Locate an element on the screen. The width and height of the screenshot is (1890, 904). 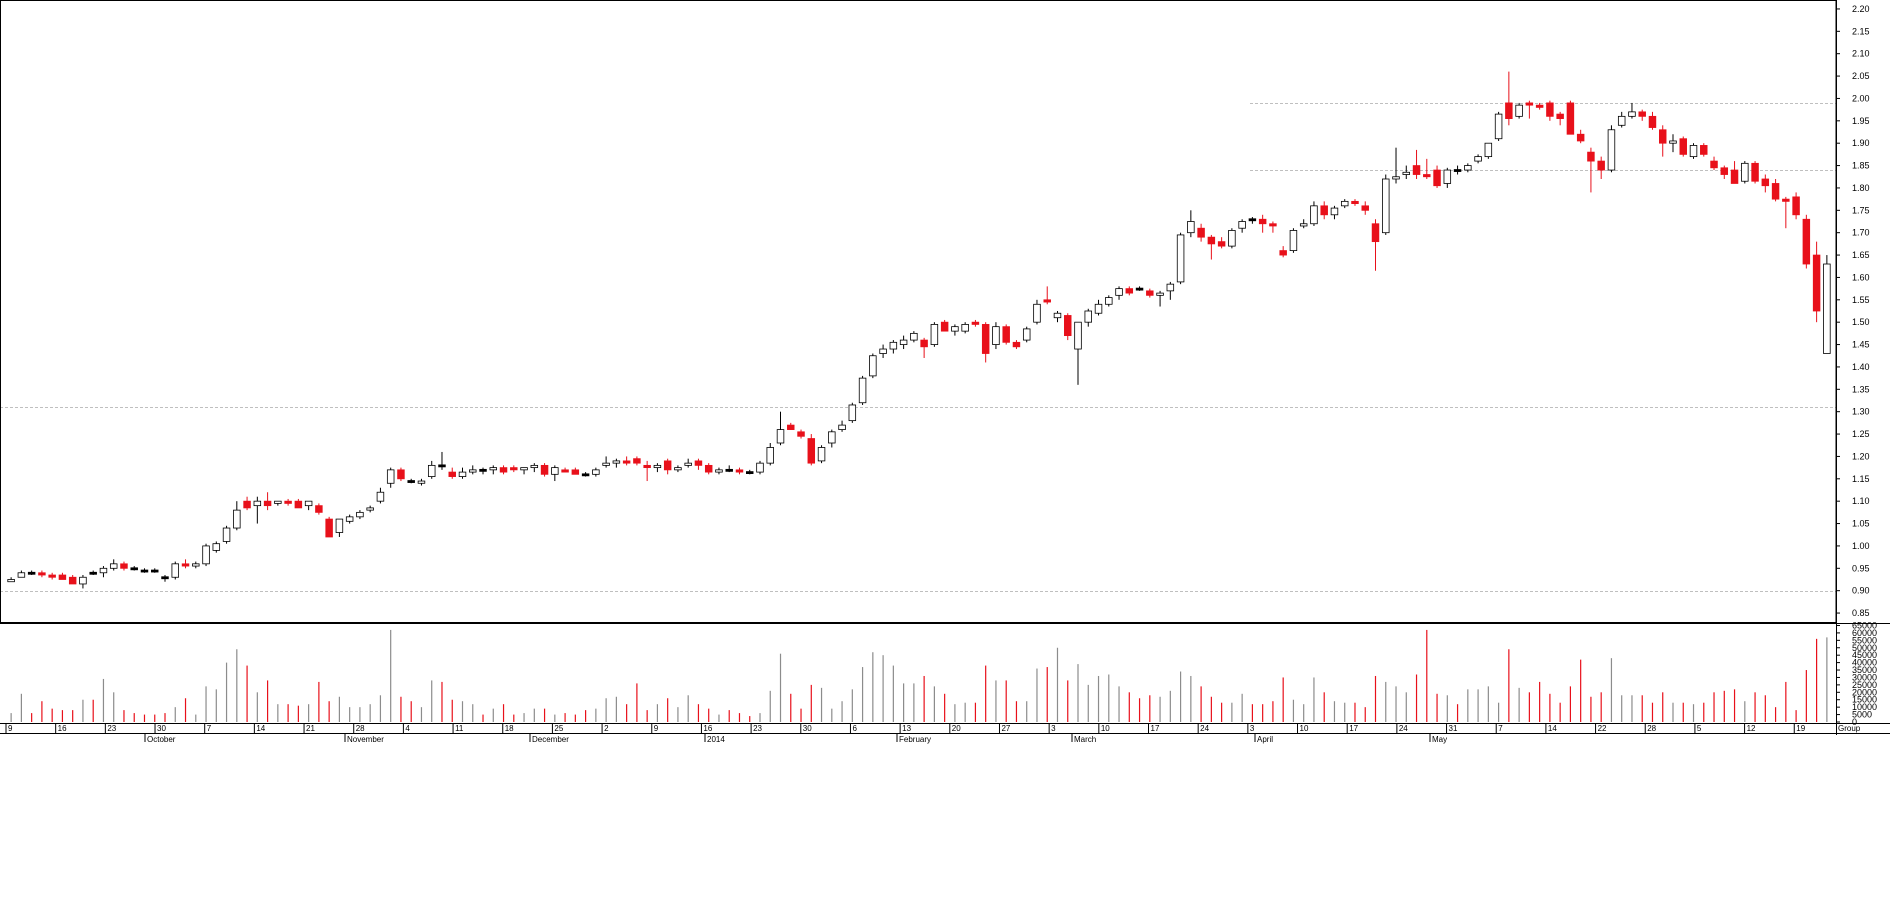
day-label: 16 is located at coordinates (707, 728).